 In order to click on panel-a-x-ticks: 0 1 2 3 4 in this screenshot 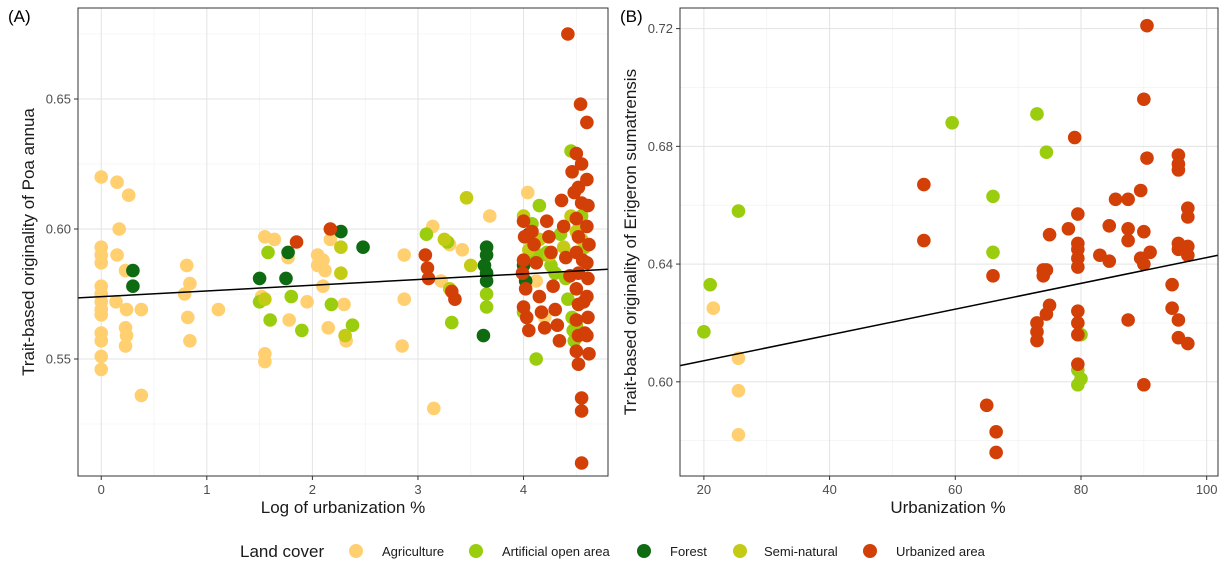, I will do `click(312, 486)`.